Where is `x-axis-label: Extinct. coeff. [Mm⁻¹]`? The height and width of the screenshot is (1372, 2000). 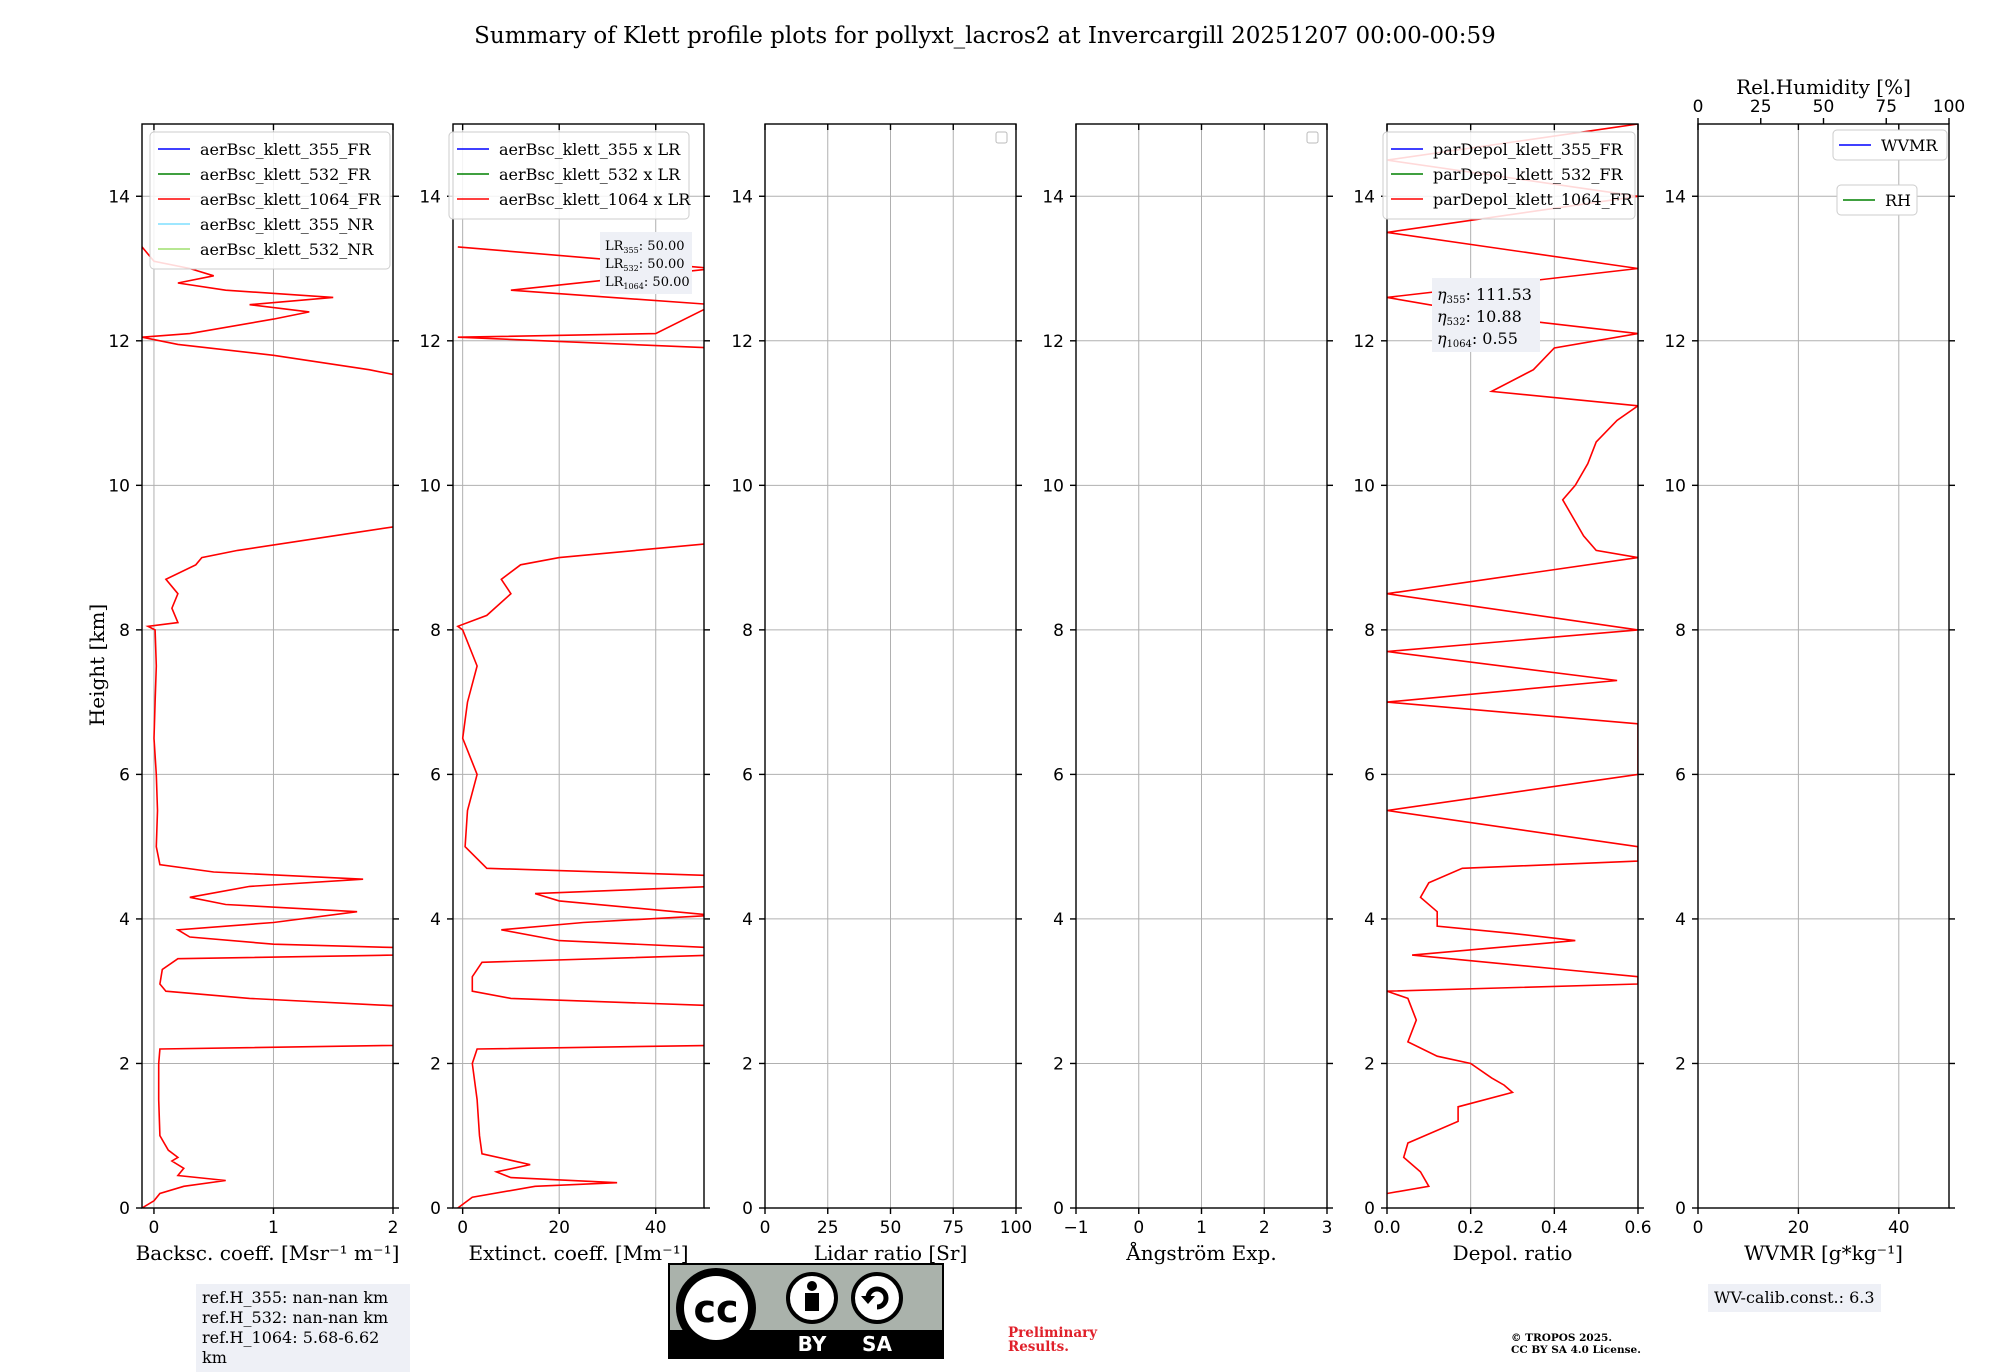 x-axis-label: Extinct. coeff. [Mm⁻¹] is located at coordinates (578, 1253).